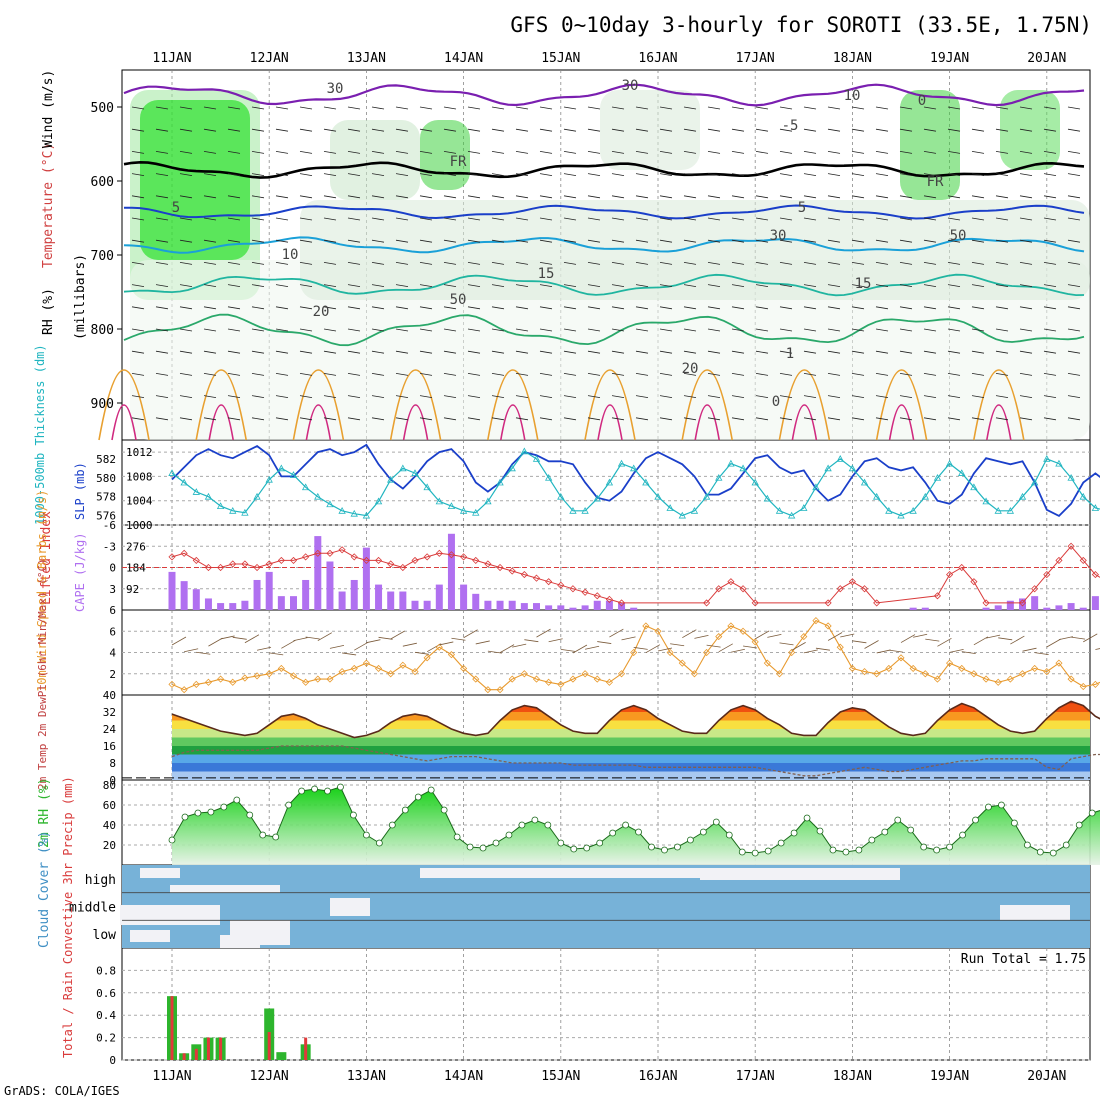  Describe the element at coordinates (139, 525) in the screenshot. I see `slp-tick-label: 1000` at that location.